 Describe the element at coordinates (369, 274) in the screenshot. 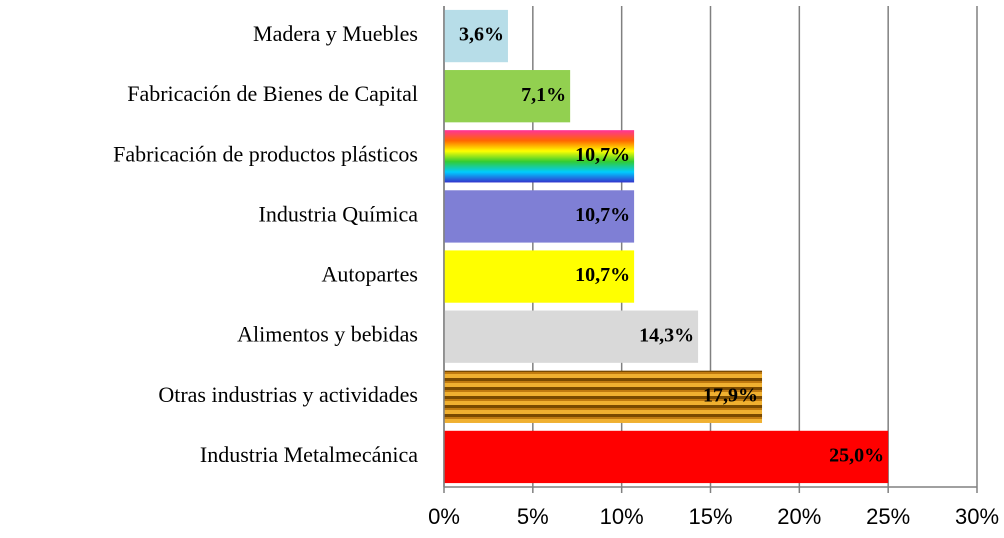

I see `category-label: Autopartes` at that location.